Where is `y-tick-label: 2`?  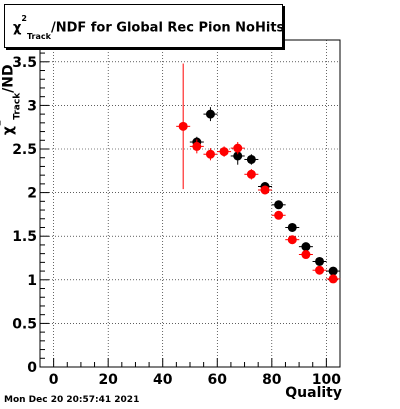
y-tick-label: 2 is located at coordinates (32, 194).